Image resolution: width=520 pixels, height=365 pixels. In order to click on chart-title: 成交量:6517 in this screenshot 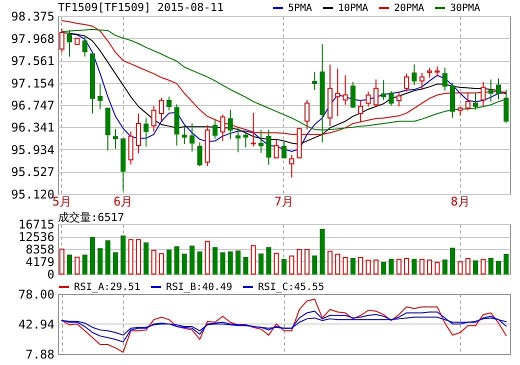, I will do `click(91, 217)`.